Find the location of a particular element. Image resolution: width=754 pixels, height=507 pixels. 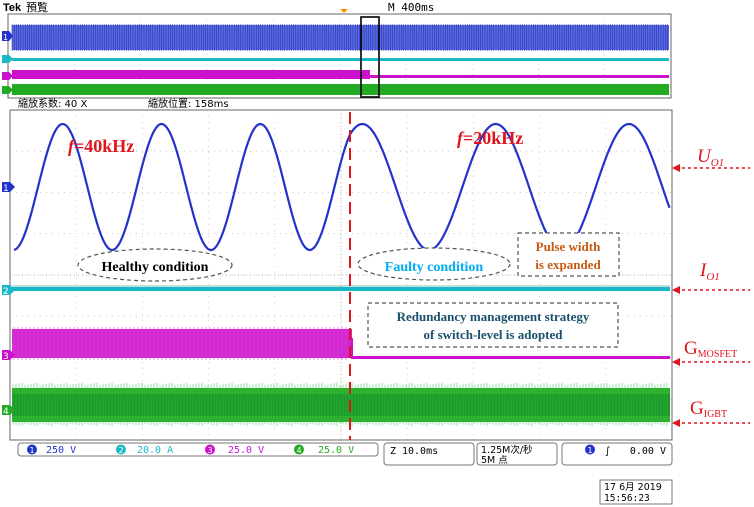

overview-mosfet-low is located at coordinates (519, 76).